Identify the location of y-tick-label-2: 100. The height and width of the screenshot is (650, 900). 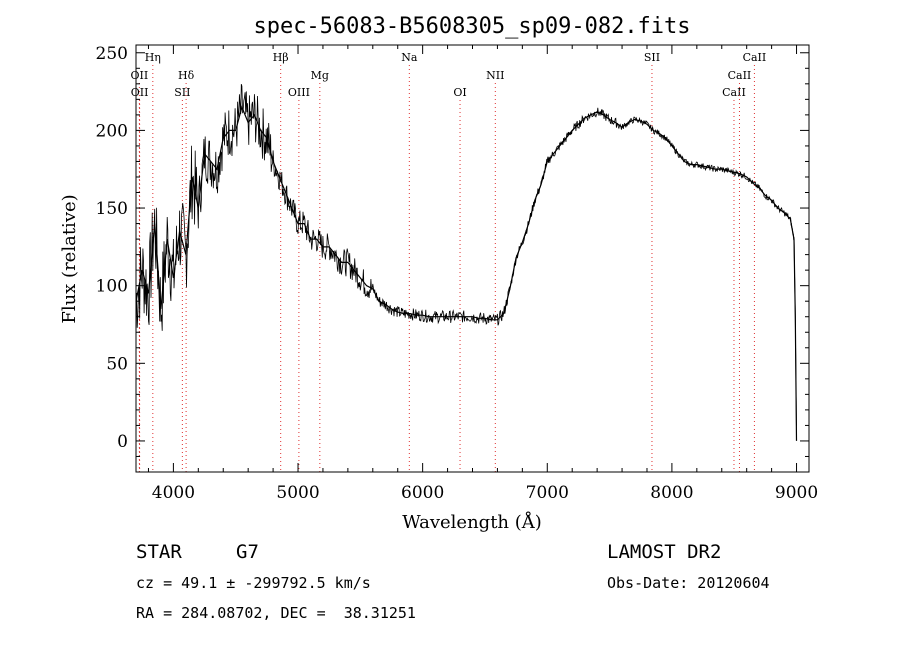
(112, 287).